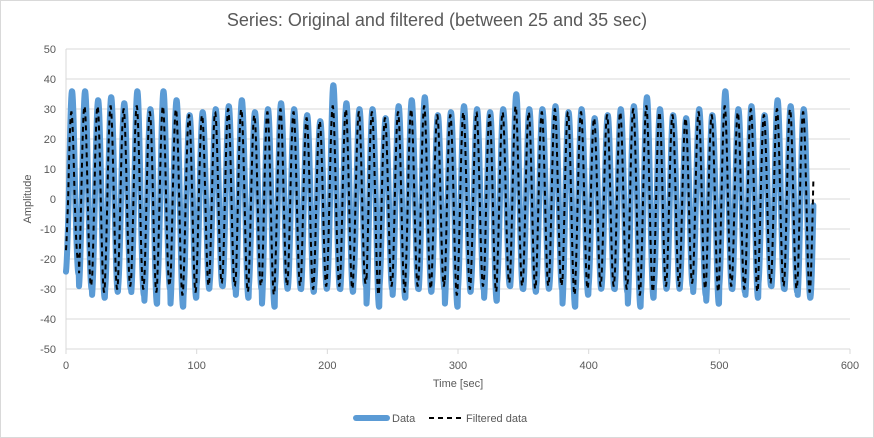 The width and height of the screenshot is (874, 438). What do you see at coordinates (719, 366) in the screenshot?
I see `x-tick-label: 500` at bounding box center [719, 366].